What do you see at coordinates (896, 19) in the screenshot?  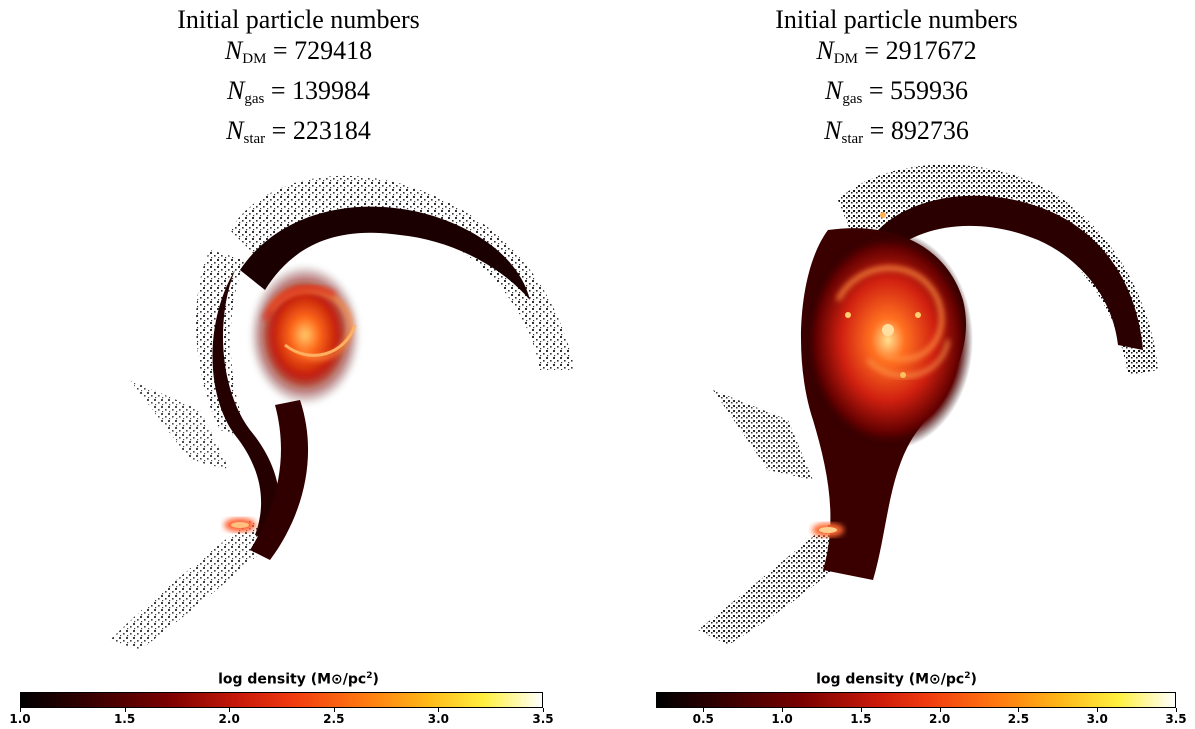 I see `right-title: Initial particle numbers` at bounding box center [896, 19].